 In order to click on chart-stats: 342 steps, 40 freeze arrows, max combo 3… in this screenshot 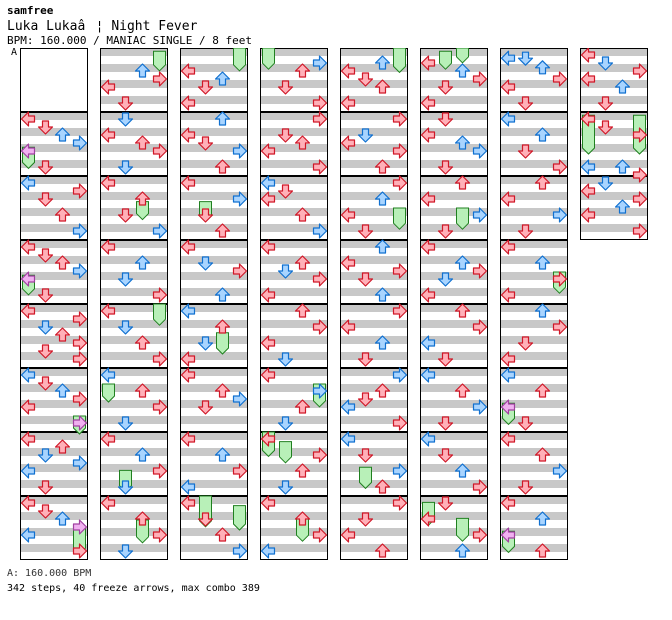, I will do `click(133, 588)`.